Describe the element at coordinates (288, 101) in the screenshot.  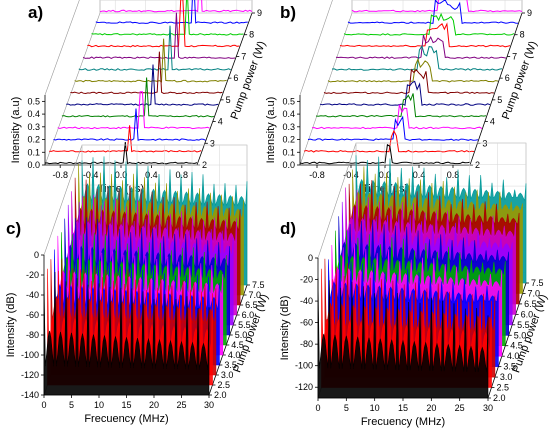
I see `y-tick-label: 0.5` at that location.